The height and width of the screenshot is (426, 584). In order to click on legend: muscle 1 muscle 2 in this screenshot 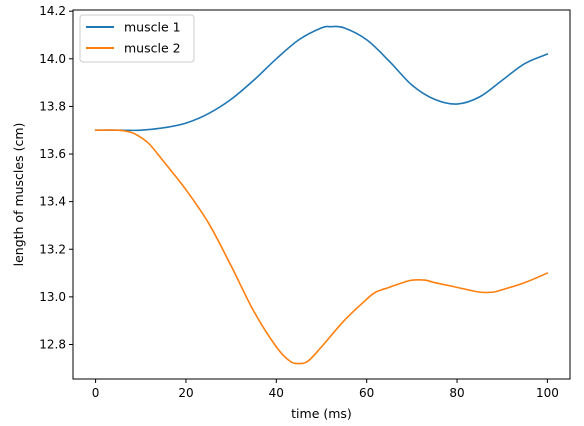, I will do `click(137, 38)`.